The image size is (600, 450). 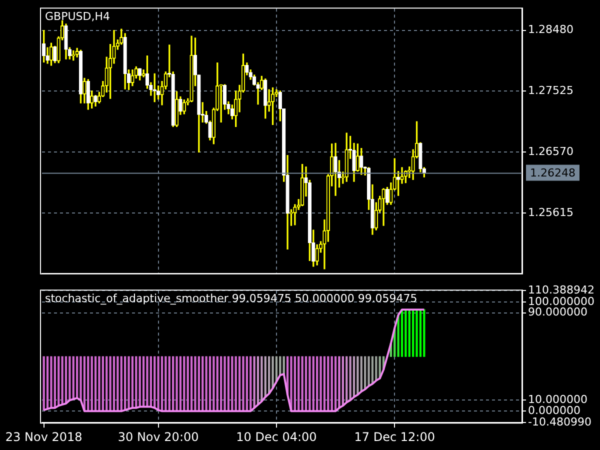 I want to click on y-tick-label: -10.480990, so click(x=560, y=421).